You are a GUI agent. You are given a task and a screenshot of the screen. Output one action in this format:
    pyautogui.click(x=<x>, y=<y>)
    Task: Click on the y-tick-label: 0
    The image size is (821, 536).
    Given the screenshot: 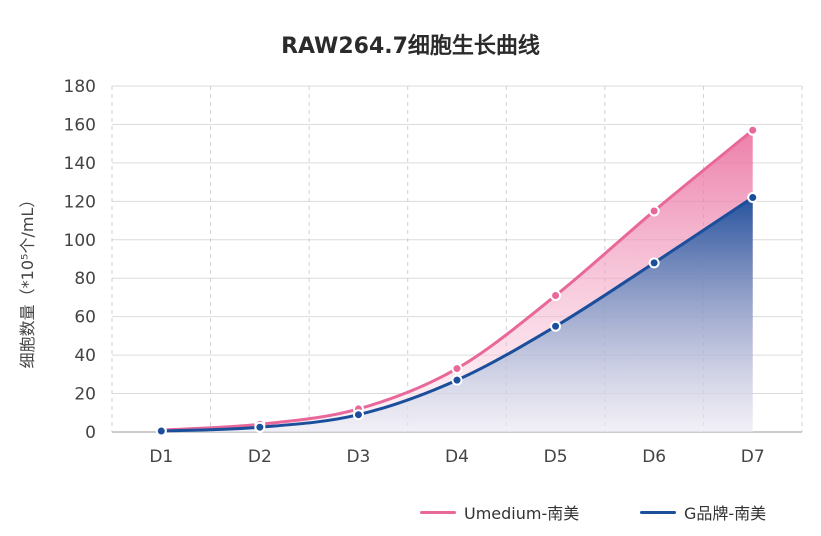 What is the action you would take?
    pyautogui.click(x=90, y=433)
    